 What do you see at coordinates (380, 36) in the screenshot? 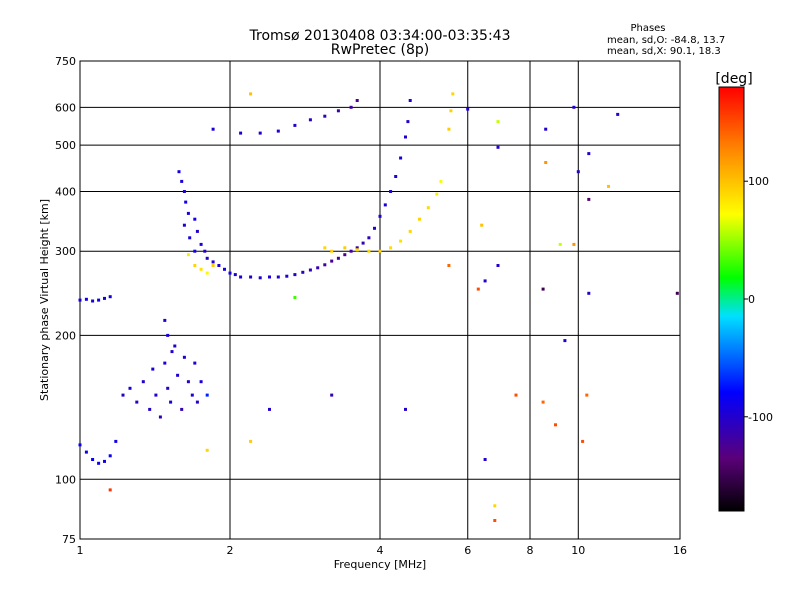
I see `chart-title: Tromsø 20130408 03:34:00-03:35:43` at bounding box center [380, 36].